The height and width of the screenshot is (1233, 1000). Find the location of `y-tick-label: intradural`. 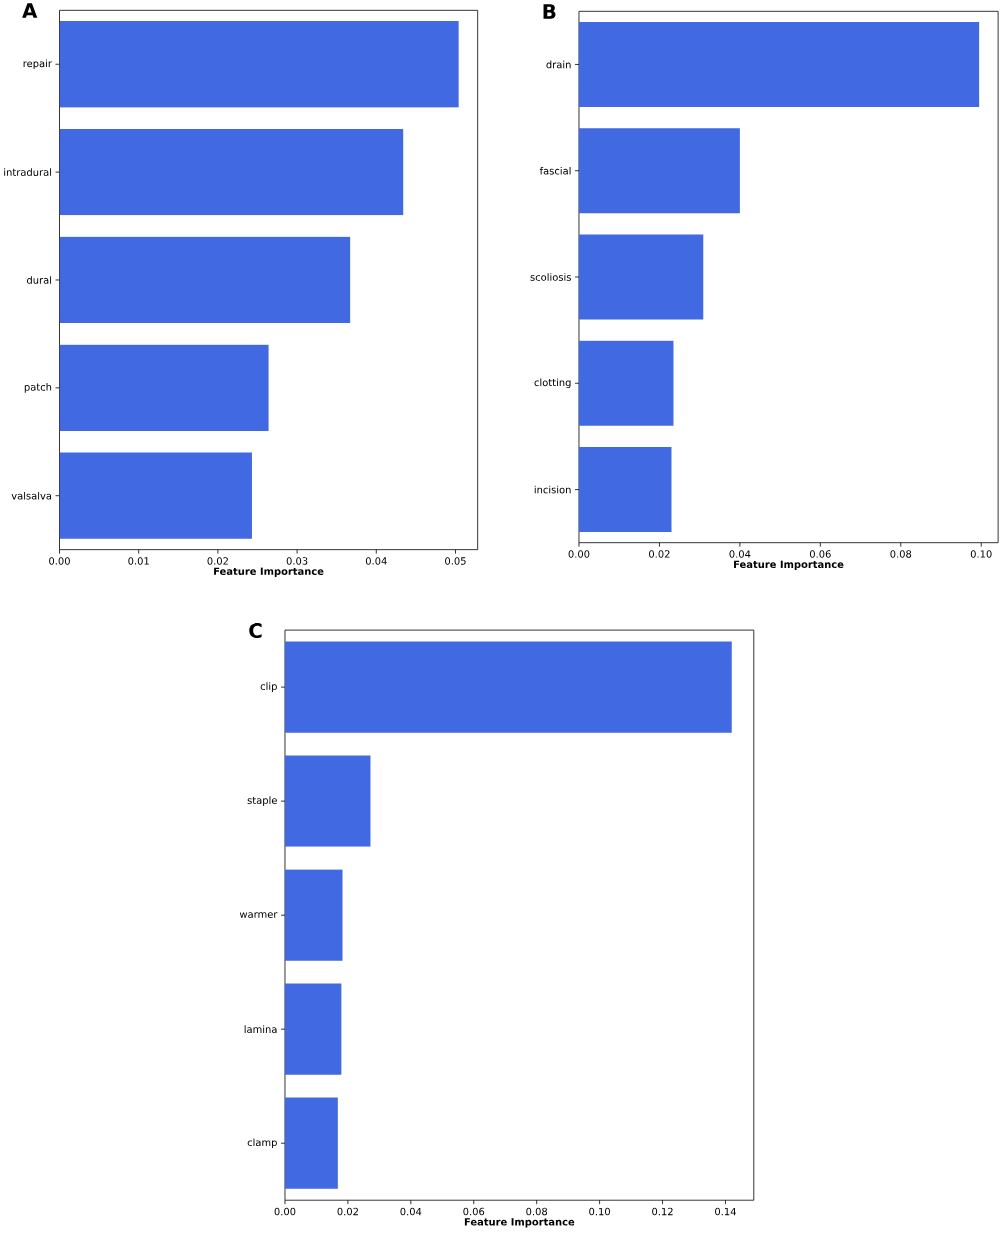

y-tick-label: intradural is located at coordinates (27, 172).